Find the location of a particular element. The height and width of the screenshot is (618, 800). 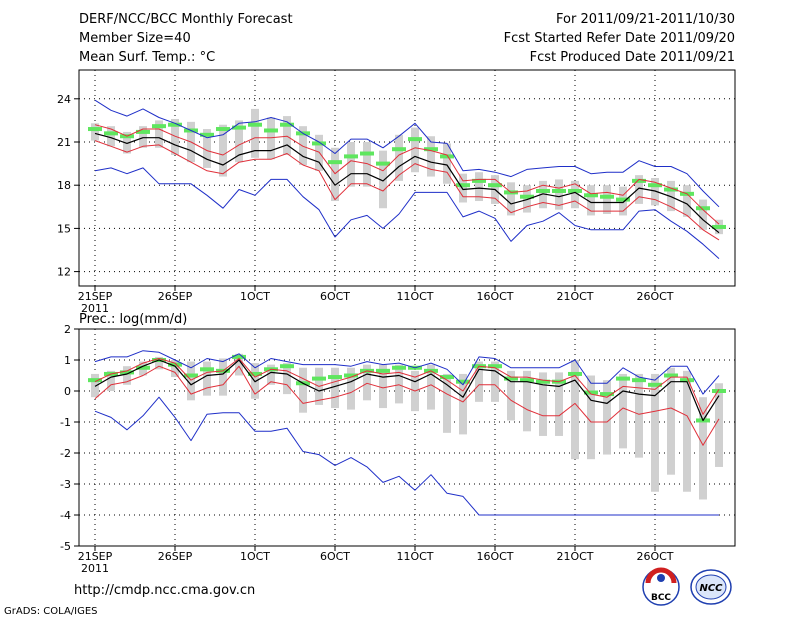

header-variable: Mean Surf. Temp.: °C is located at coordinates (147, 57).